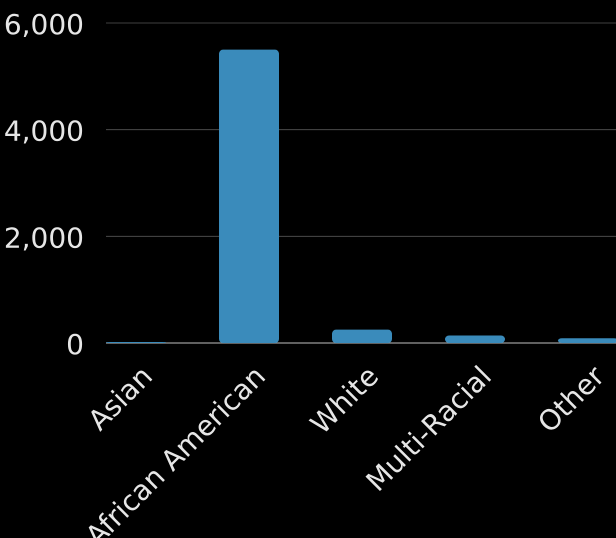 Image resolution: width=616 pixels, height=538 pixels. What do you see at coordinates (120, 398) in the screenshot?
I see `x-tick-label: Asian` at bounding box center [120, 398].